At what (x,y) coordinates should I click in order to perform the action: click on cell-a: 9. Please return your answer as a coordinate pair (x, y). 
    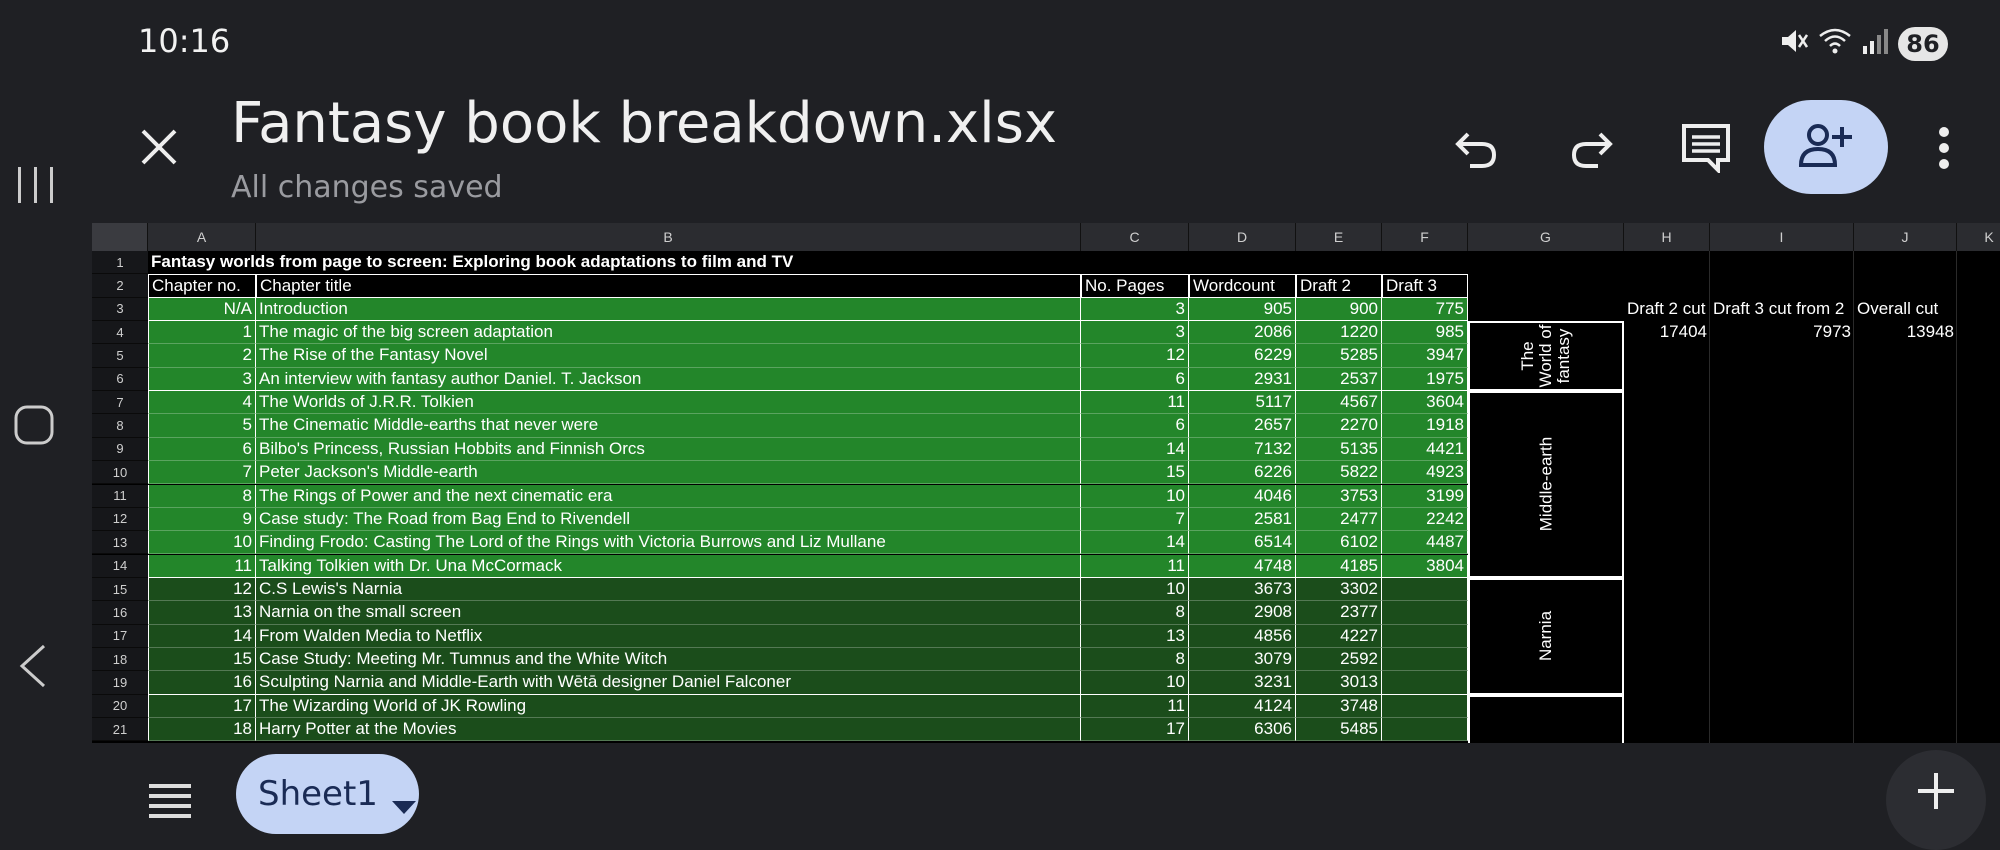
    Looking at the image, I should click on (202, 519).